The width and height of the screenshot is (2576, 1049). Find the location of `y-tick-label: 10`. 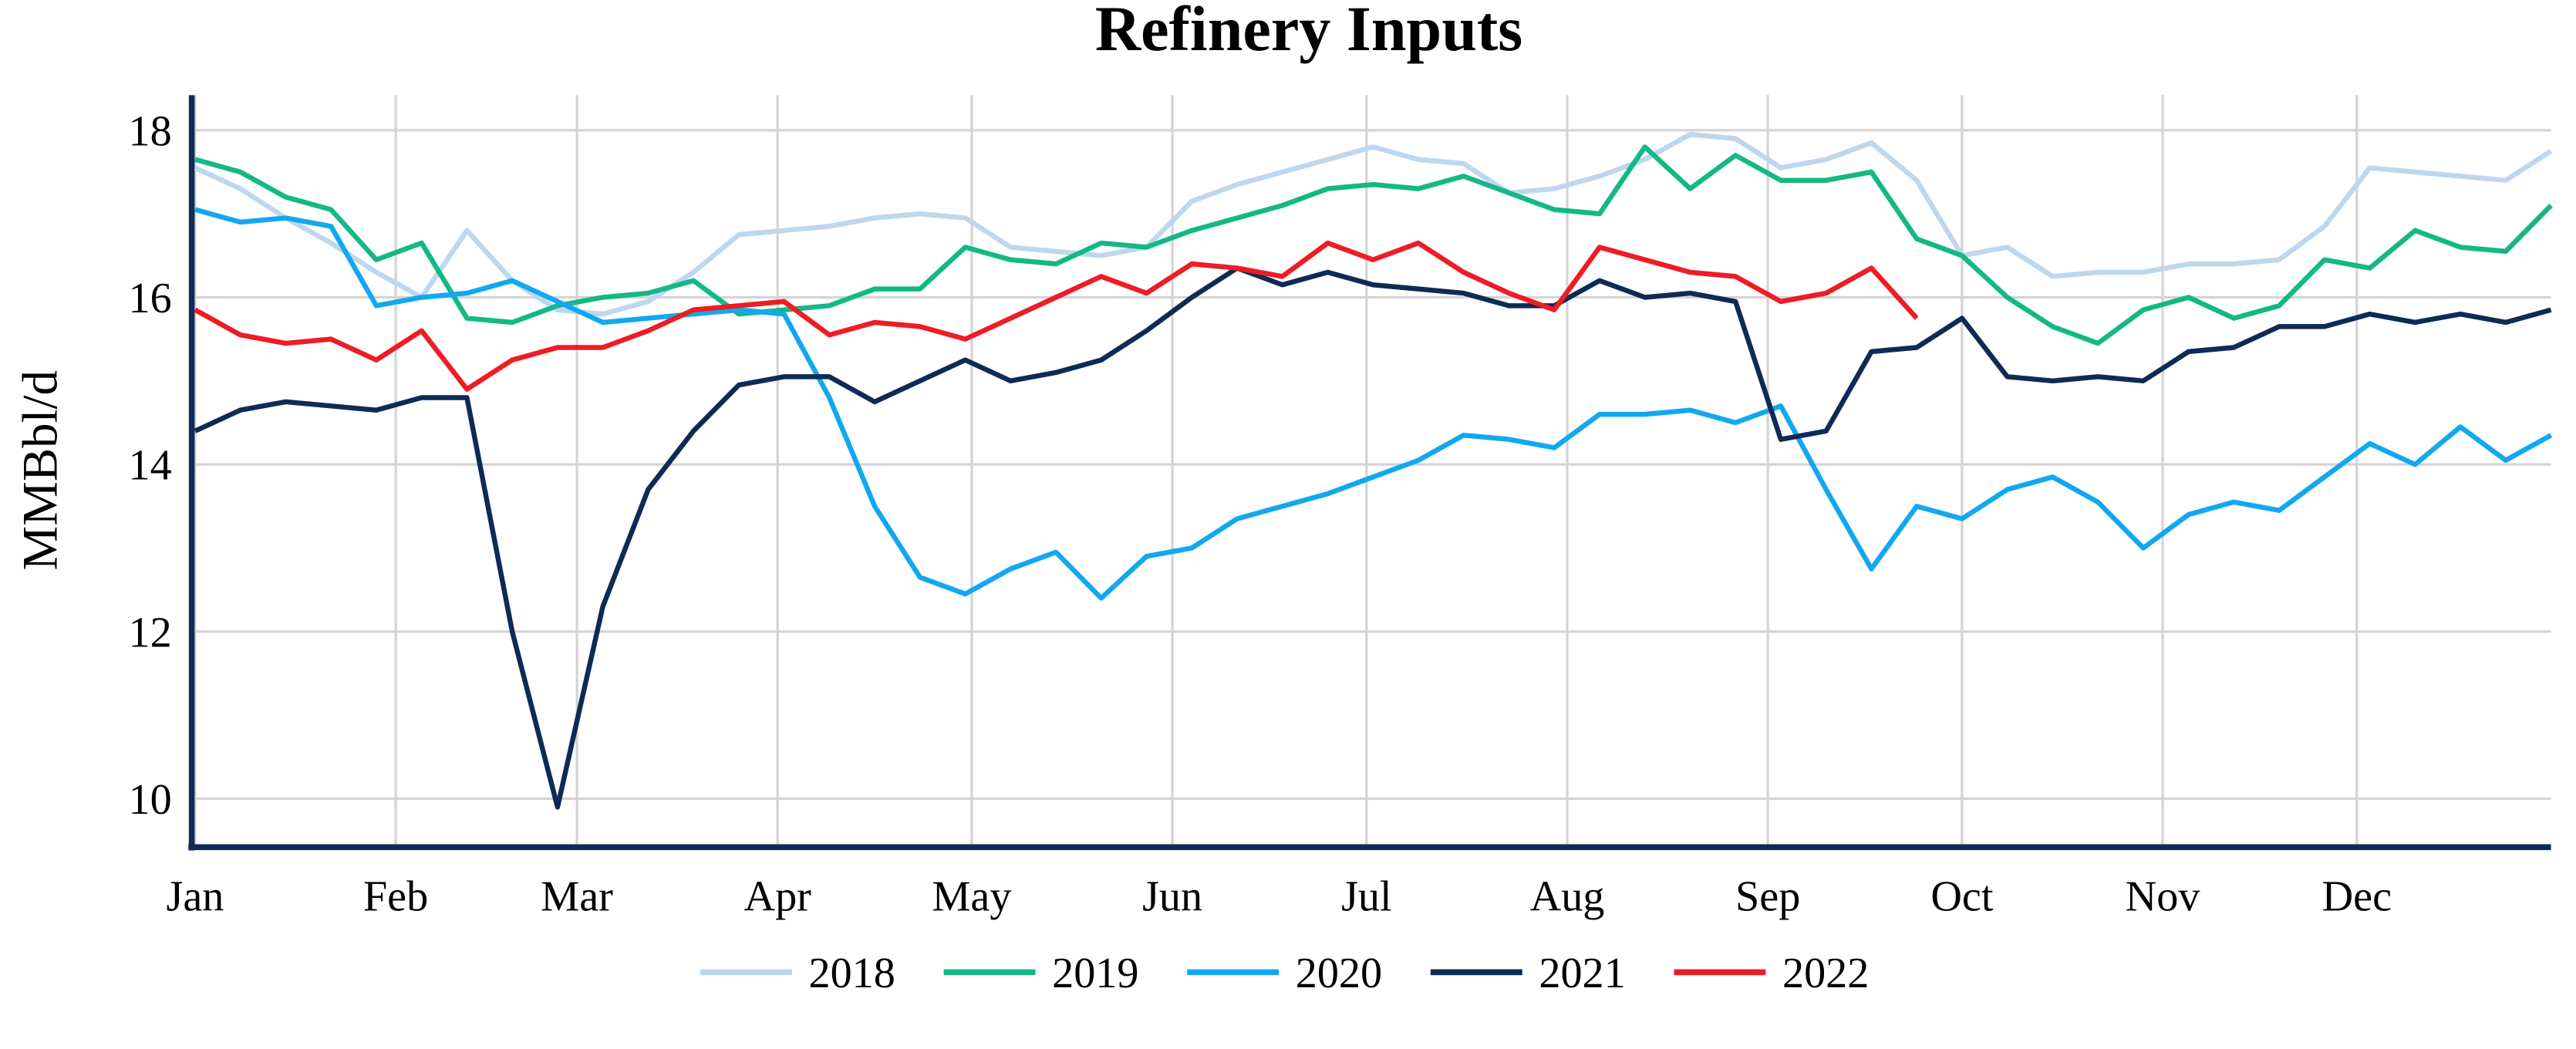

y-tick-label: 10 is located at coordinates (149, 800).